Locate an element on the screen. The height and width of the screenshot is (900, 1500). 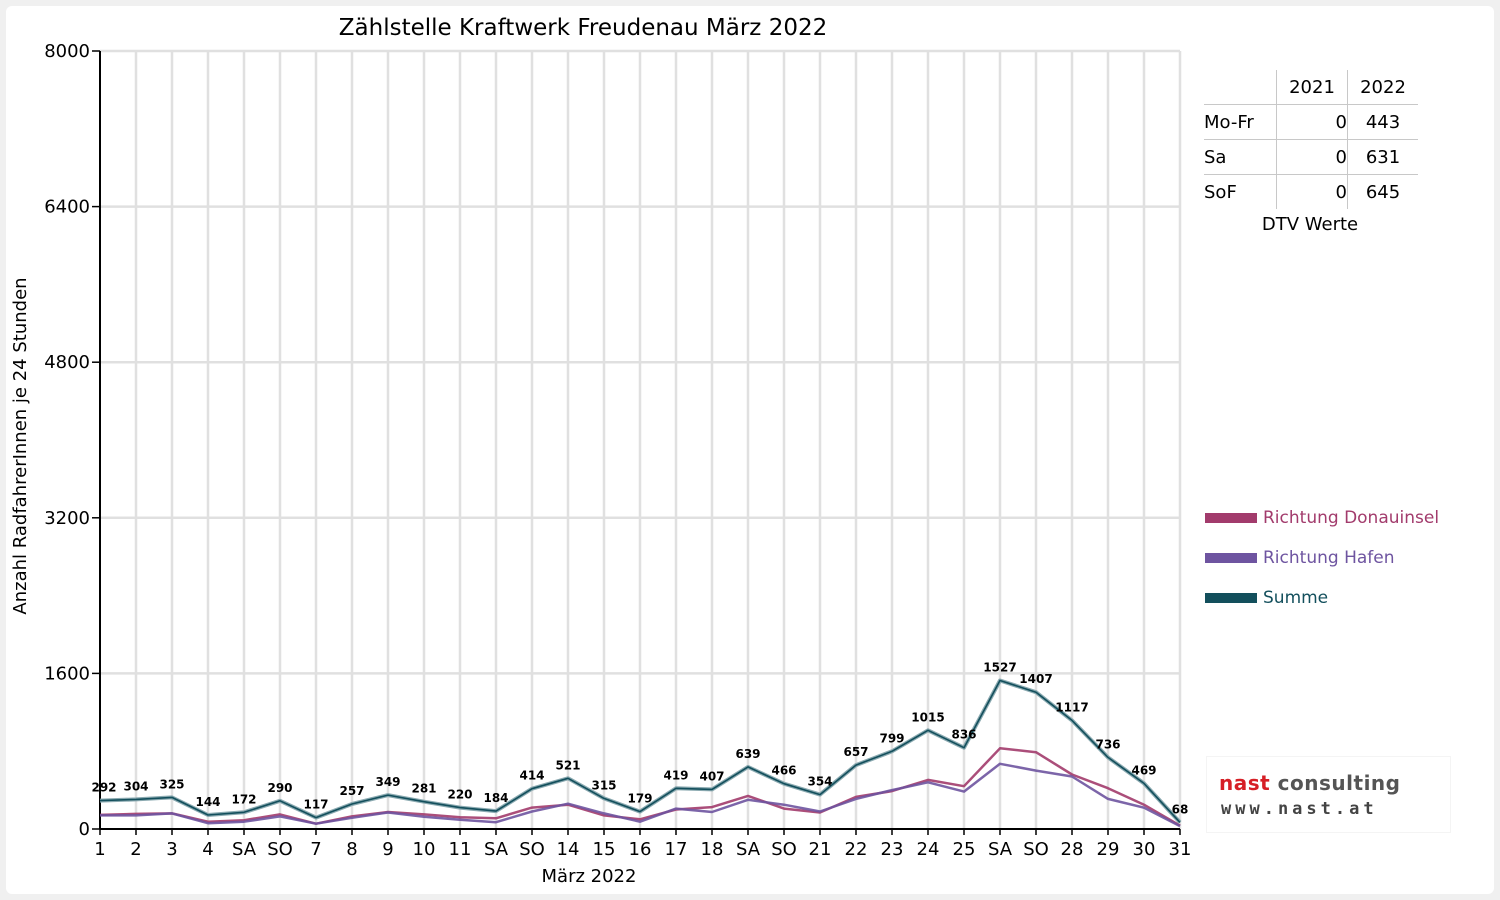
x-axis-label: März 2022 is located at coordinates (589, 876).